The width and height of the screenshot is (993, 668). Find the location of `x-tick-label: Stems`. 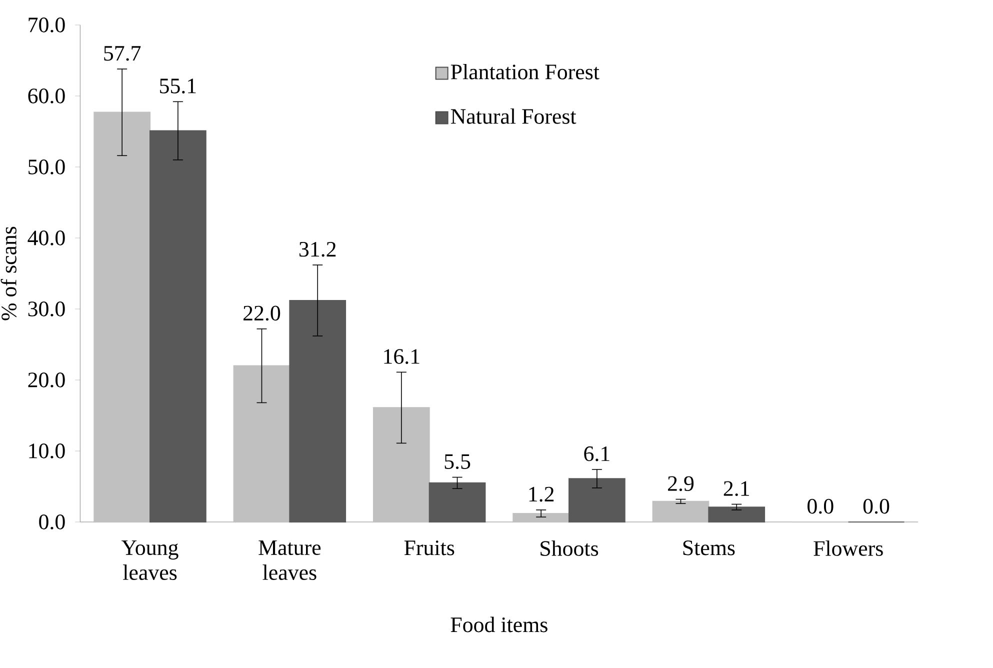

x-tick-label: Stems is located at coordinates (709, 548).